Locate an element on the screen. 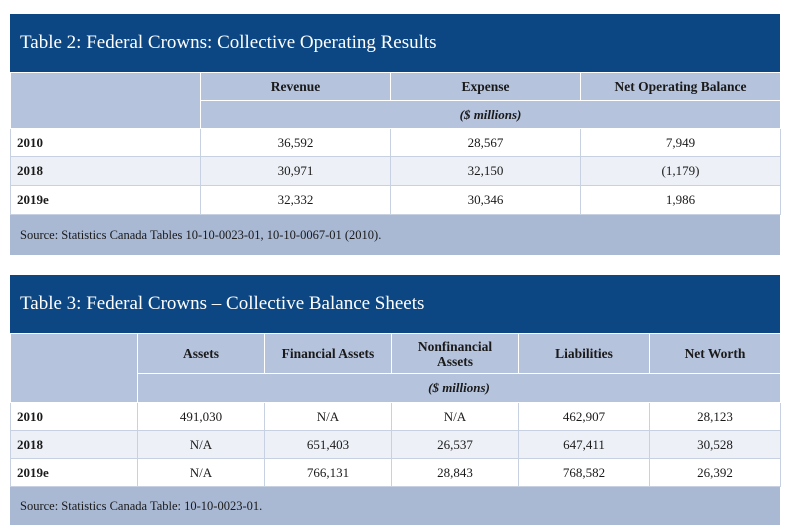  column-header-nonfinancial-assets: Nonfinancial Assets is located at coordinates (455, 353).